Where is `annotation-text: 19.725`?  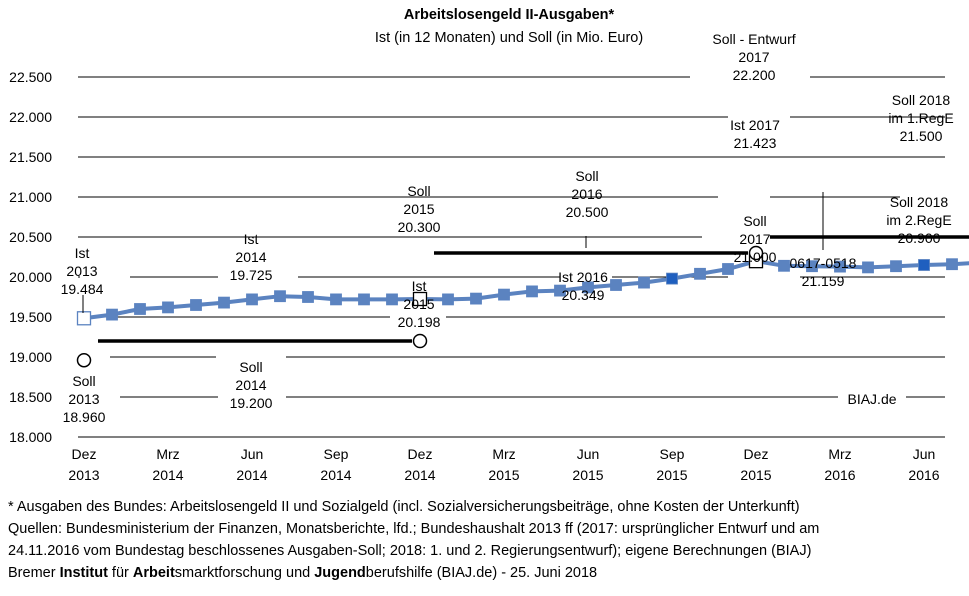 annotation-text: 19.725 is located at coordinates (251, 275).